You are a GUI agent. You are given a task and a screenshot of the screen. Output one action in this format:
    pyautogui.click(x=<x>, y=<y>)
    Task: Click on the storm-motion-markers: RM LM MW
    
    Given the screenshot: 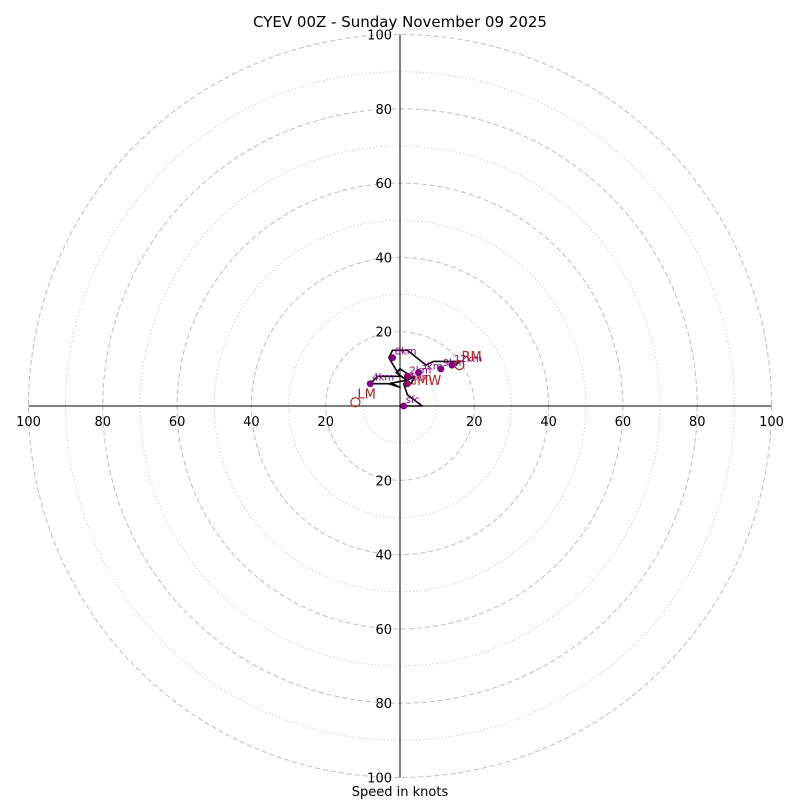 What is the action you would take?
    pyautogui.click(x=416, y=379)
    